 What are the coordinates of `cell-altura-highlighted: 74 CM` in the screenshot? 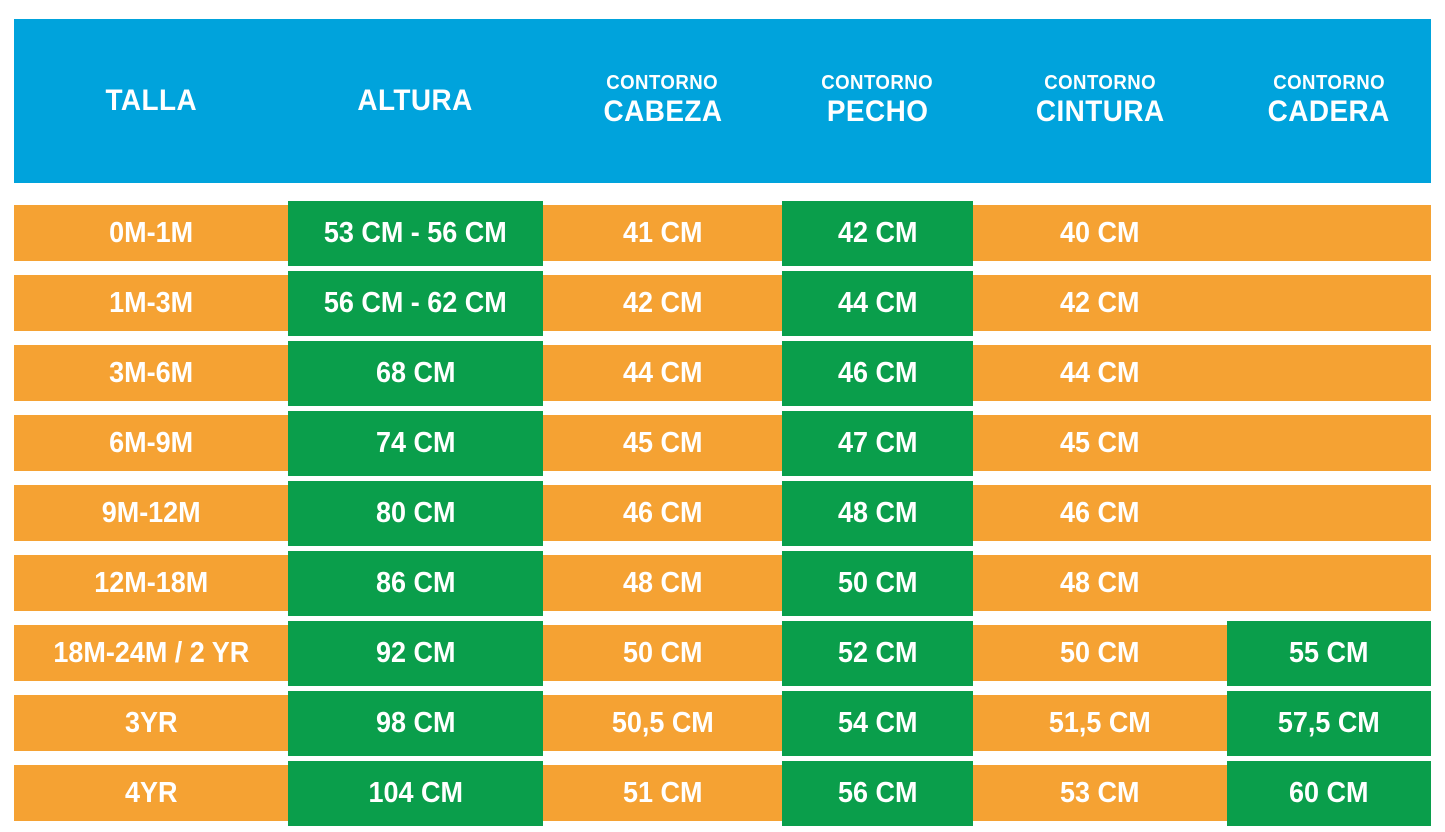 It's located at (415, 443).